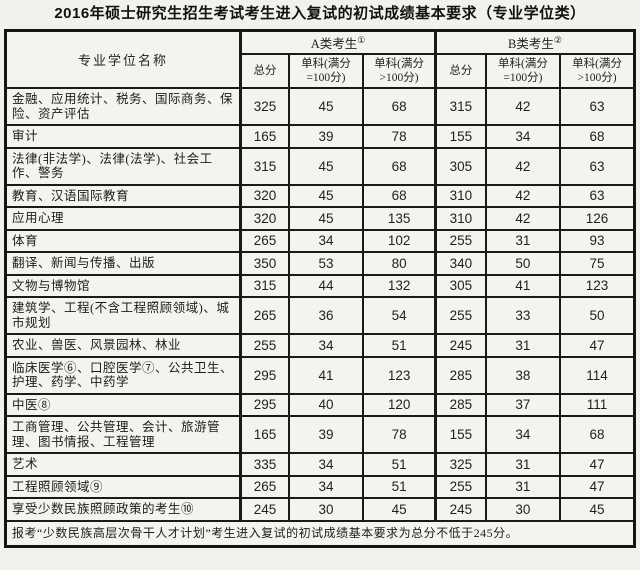 Image resolution: width=640 pixels, height=570 pixels. Describe the element at coordinates (460, 166) in the screenshot. I see `b-total-cell: 305` at that location.